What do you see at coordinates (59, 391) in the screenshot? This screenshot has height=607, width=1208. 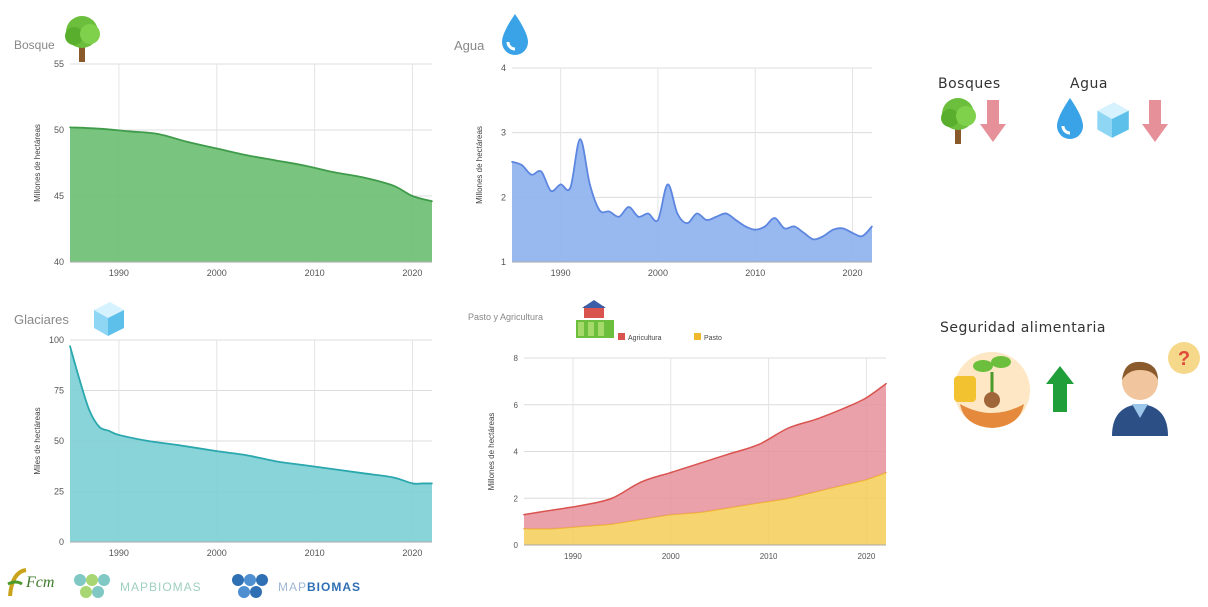 I see `y-tick-label: 75` at bounding box center [59, 391].